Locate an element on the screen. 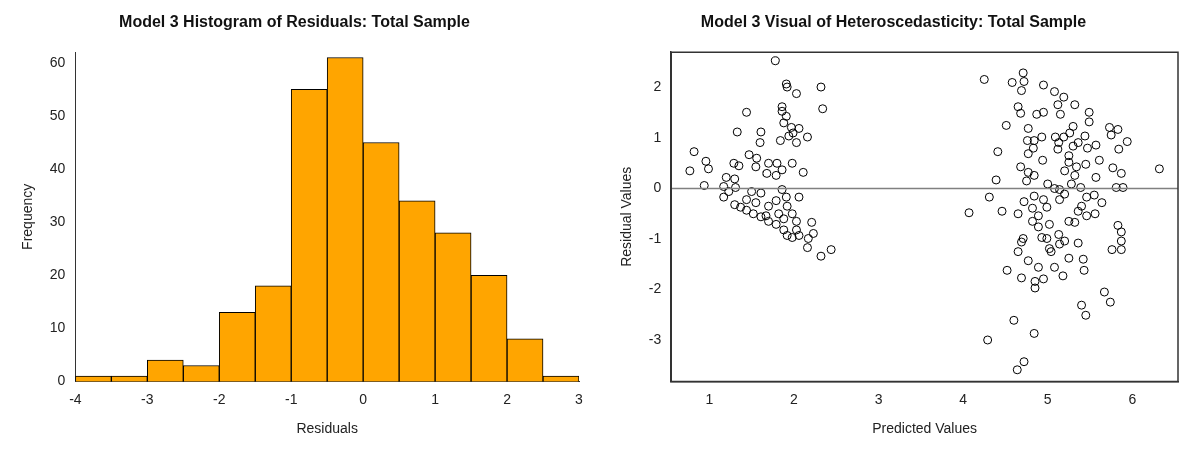 This screenshot has height=453, width=1198. y-axis-title: Residual Values is located at coordinates (626, 216).